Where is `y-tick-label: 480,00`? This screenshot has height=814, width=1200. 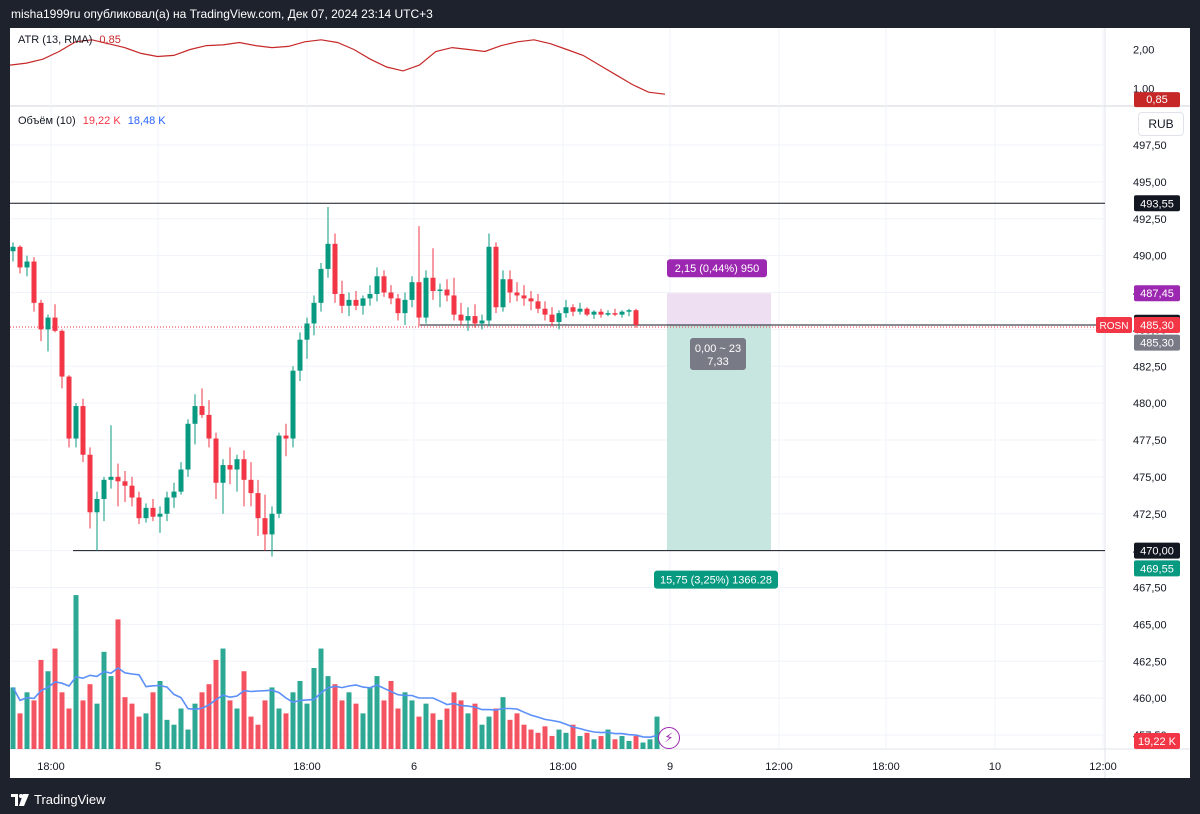
y-tick-label: 480,00 is located at coordinates (1150, 404).